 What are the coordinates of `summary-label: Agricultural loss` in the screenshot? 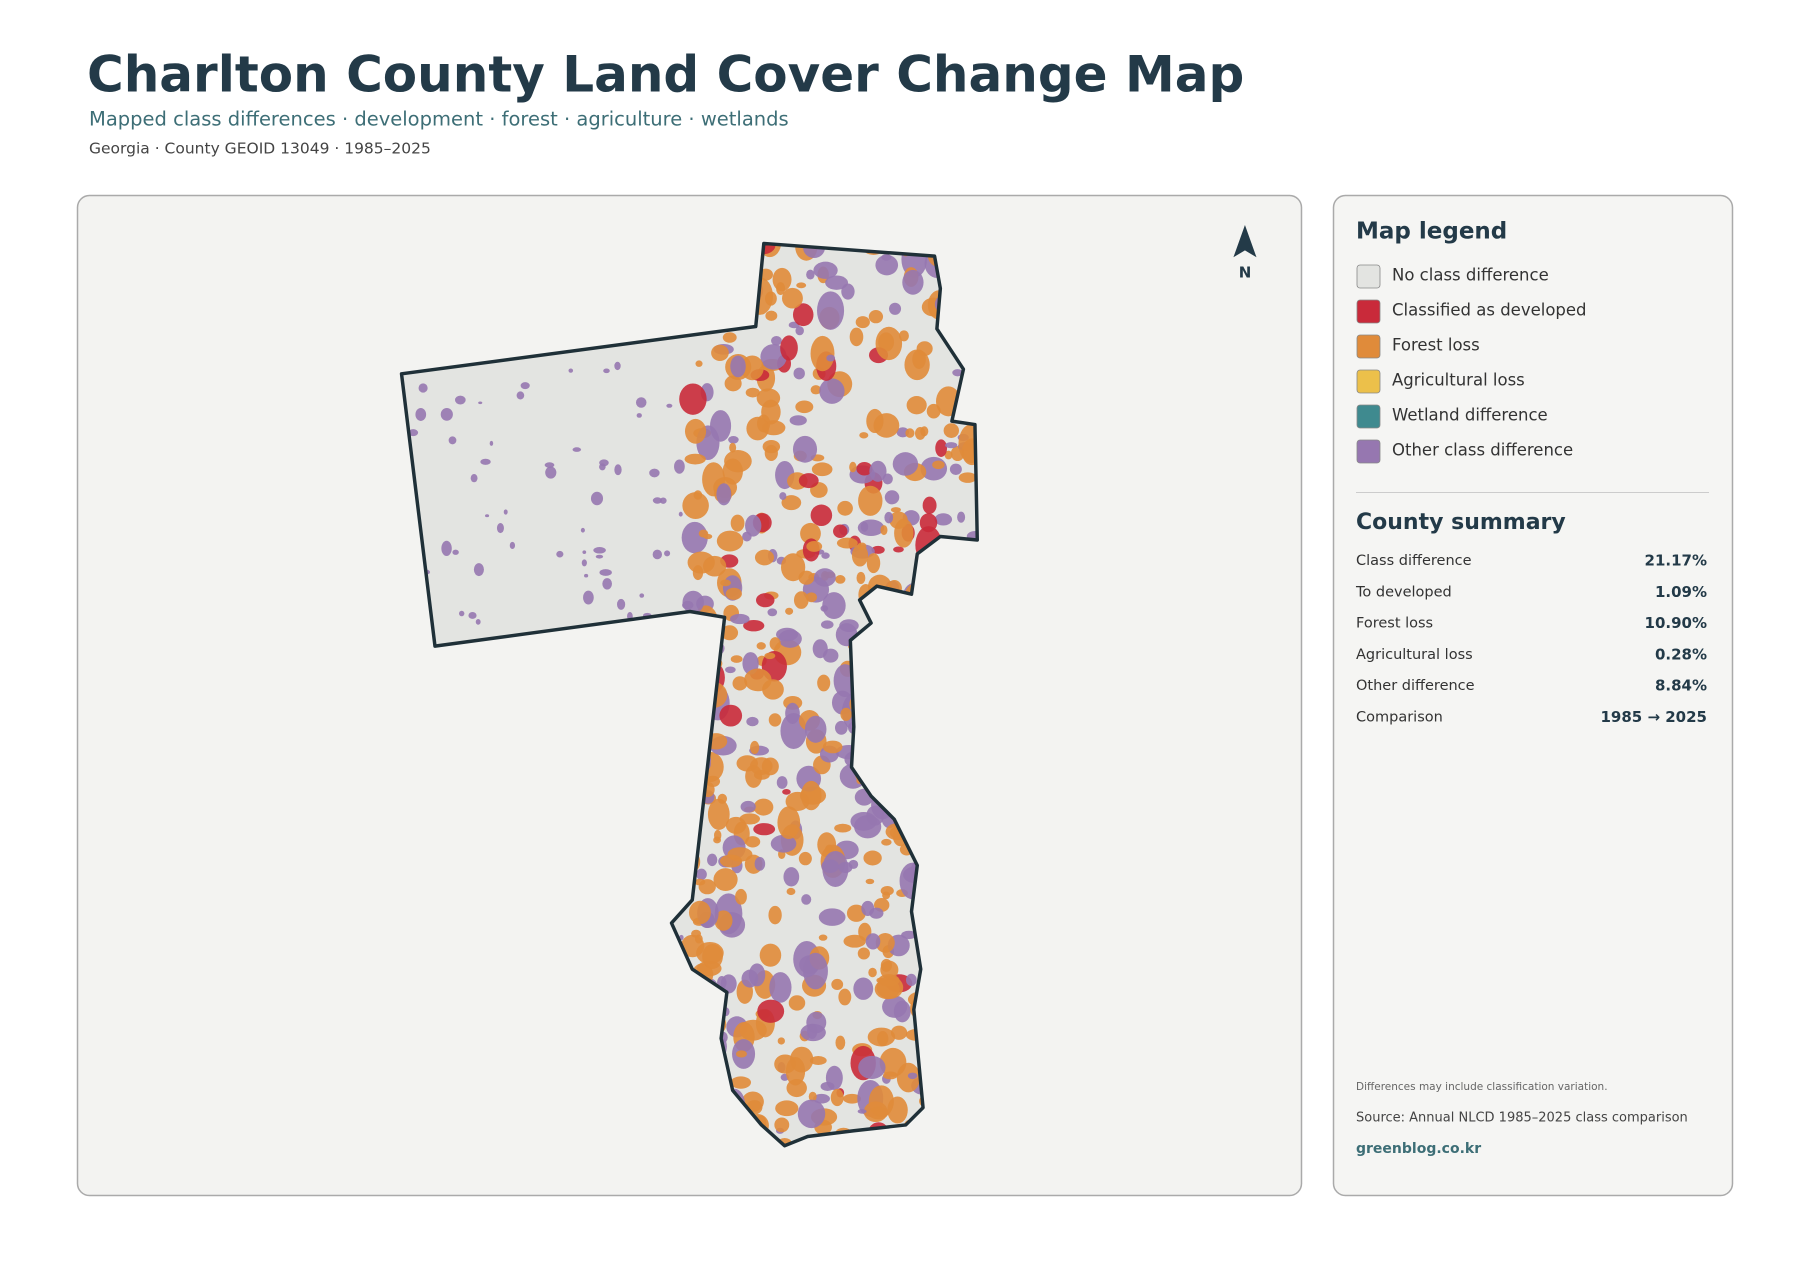 It's located at (1414, 655).